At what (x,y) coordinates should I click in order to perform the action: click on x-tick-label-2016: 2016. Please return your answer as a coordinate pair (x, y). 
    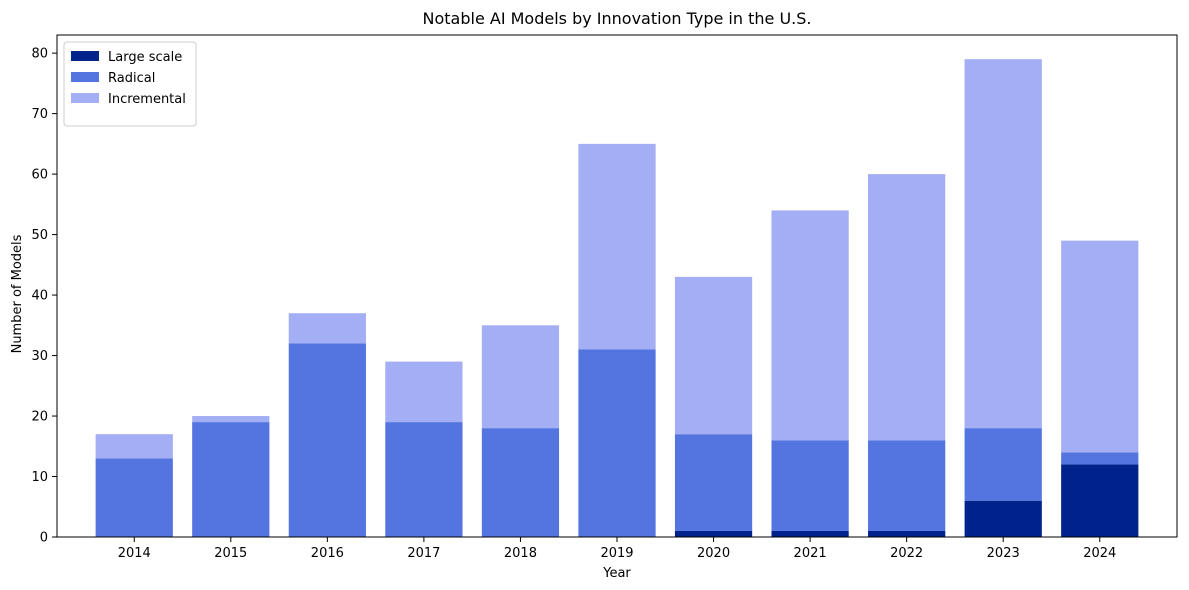
    Looking at the image, I should click on (327, 553).